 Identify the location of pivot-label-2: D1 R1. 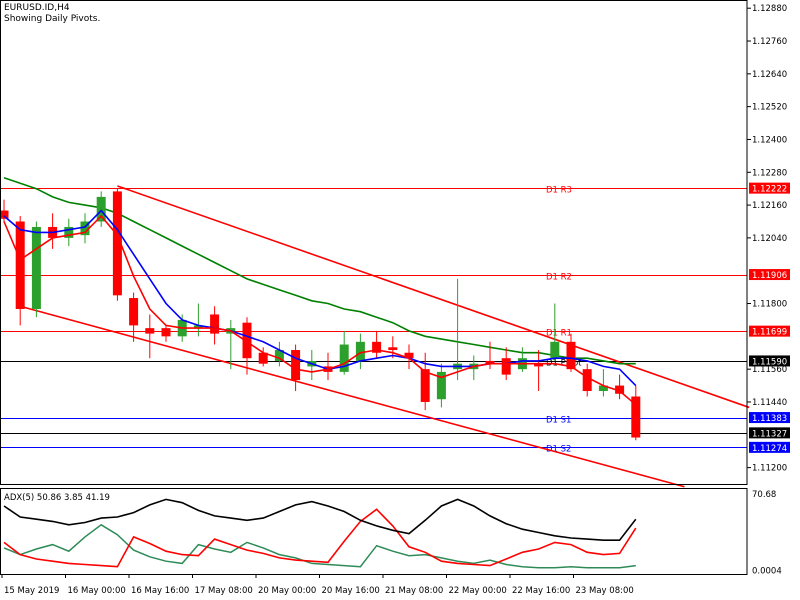
(559, 334).